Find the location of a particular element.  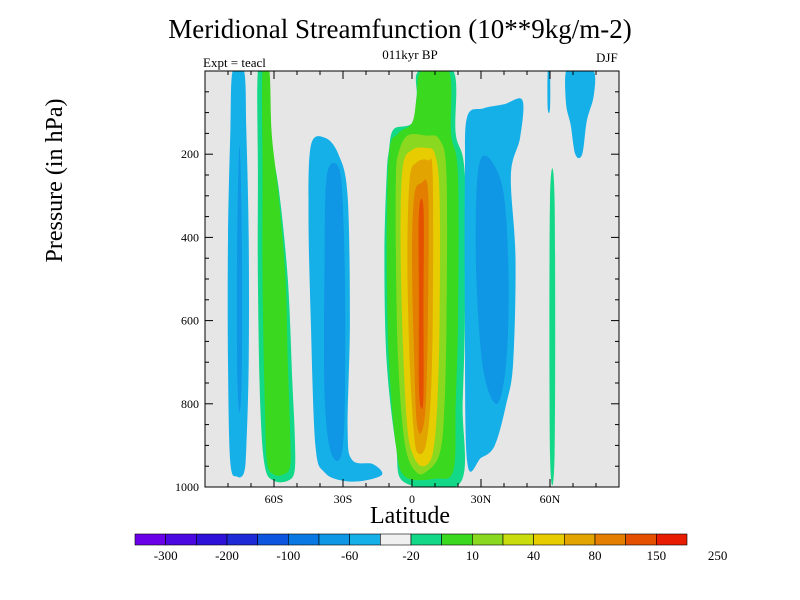

x-axis-label: Latitude is located at coordinates (410, 516).